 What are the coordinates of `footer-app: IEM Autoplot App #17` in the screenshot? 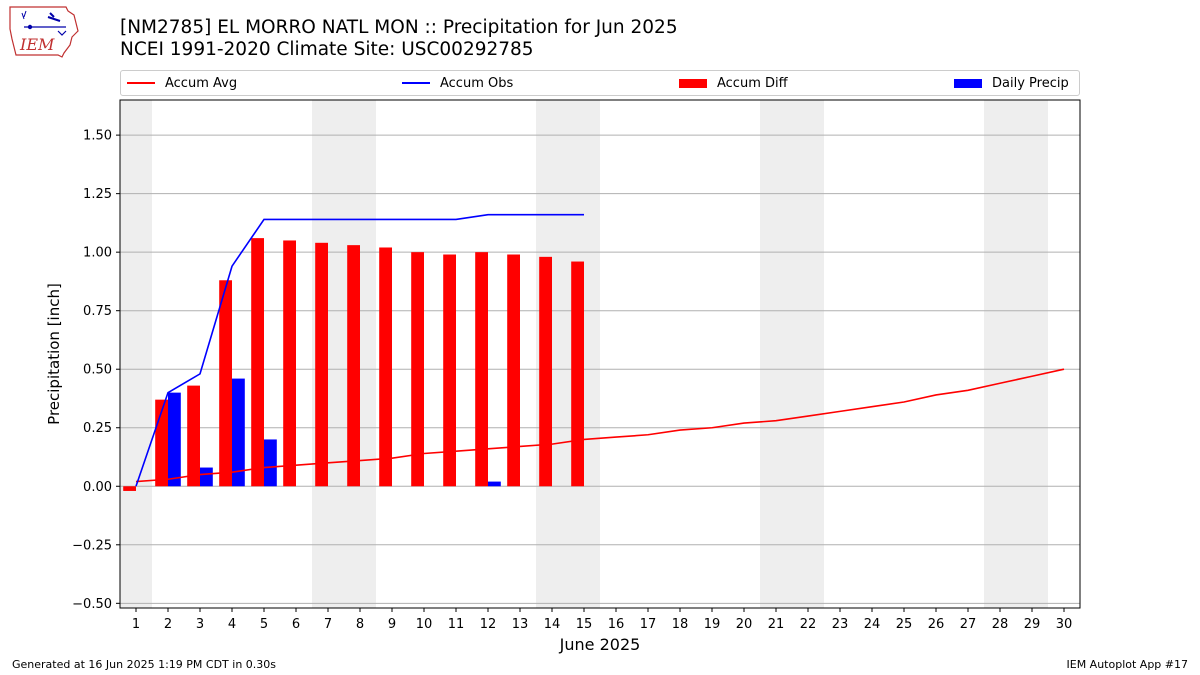 It's located at (1127, 664).